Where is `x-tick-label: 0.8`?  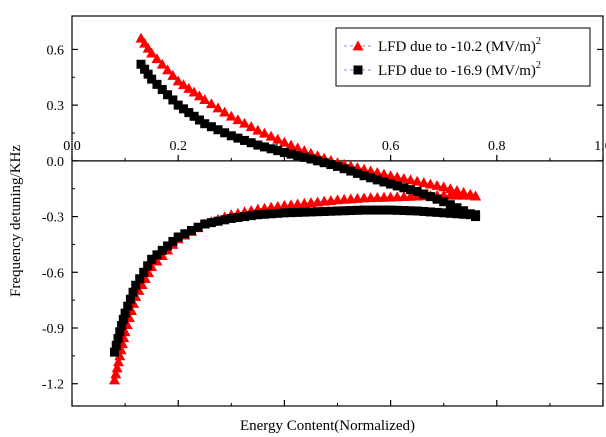
x-tick-label: 0.8 is located at coordinates (497, 146).